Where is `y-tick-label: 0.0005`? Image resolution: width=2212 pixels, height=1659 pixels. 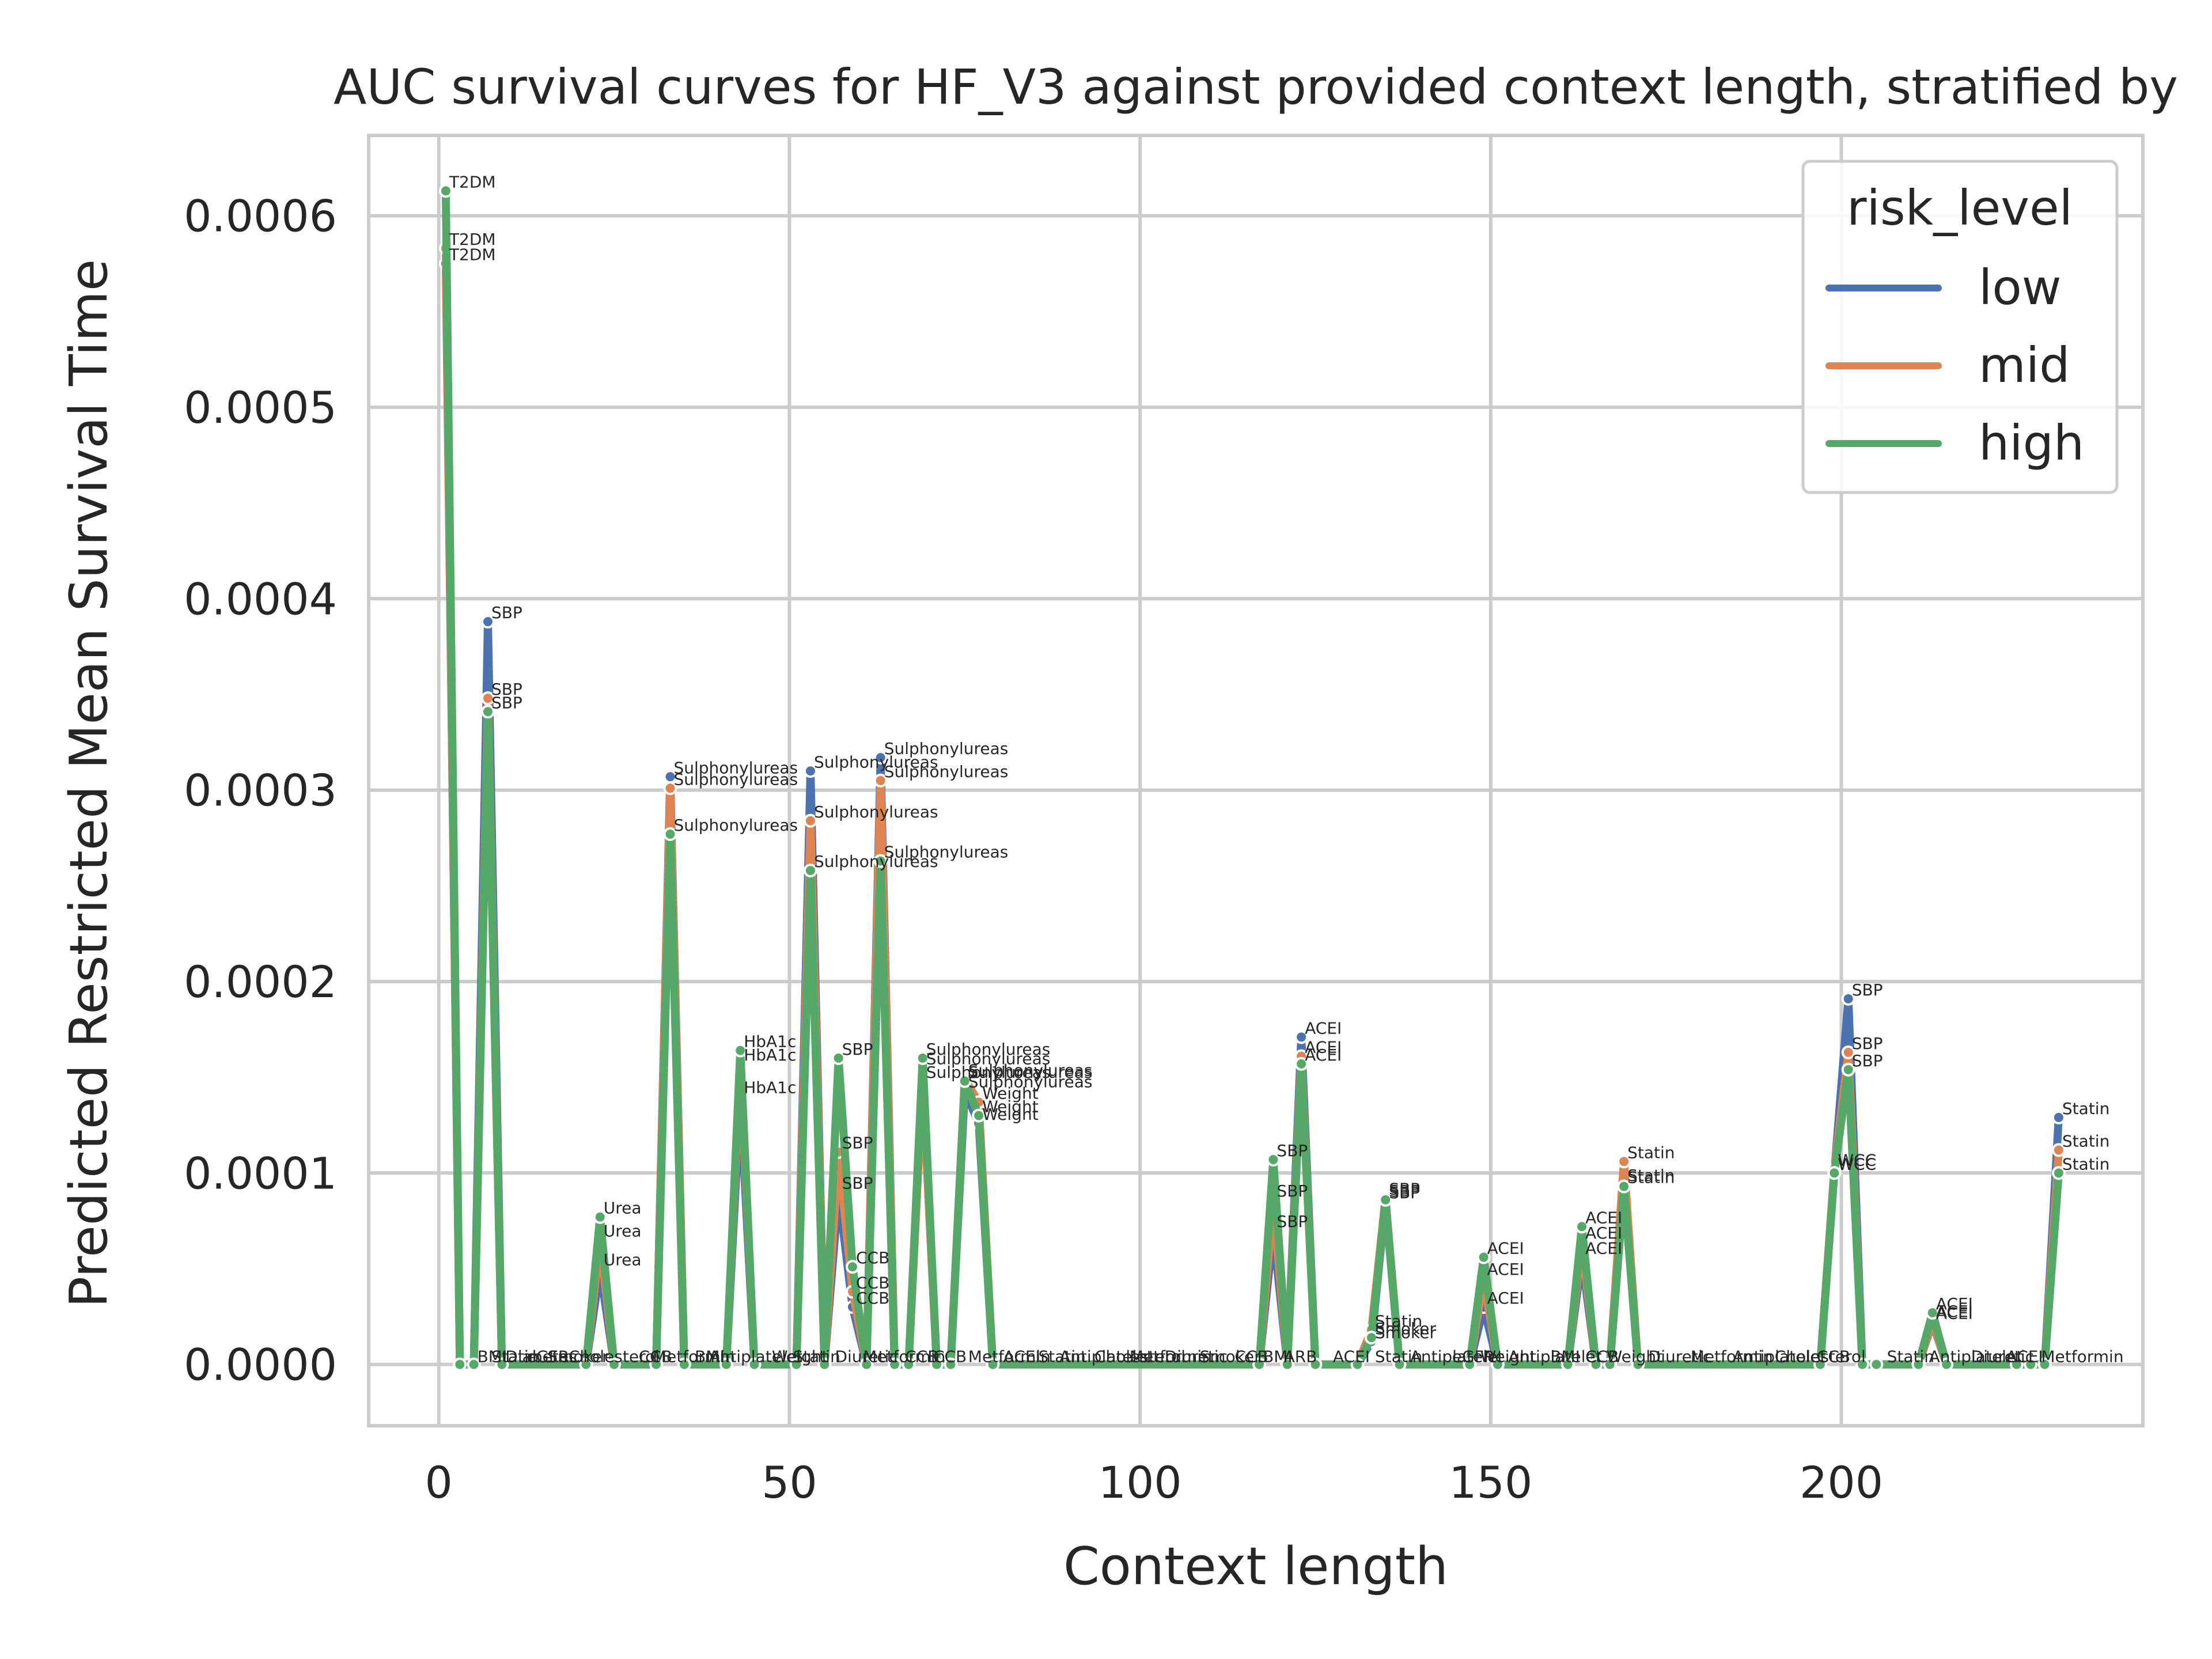
y-tick-label: 0.0005 is located at coordinates (260, 407).